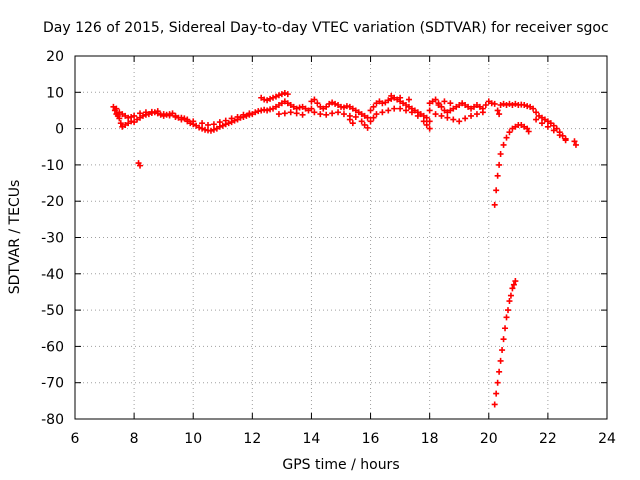 The image size is (640, 480). I want to click on y-tick-label: -50, so click(52, 311).